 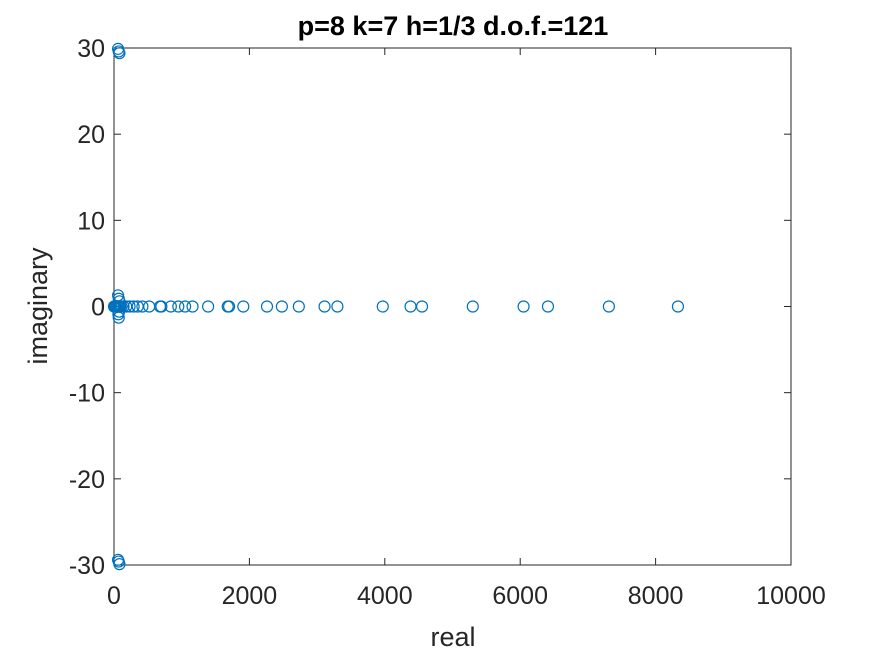 I want to click on y-tick-label: 0, so click(x=98, y=308).